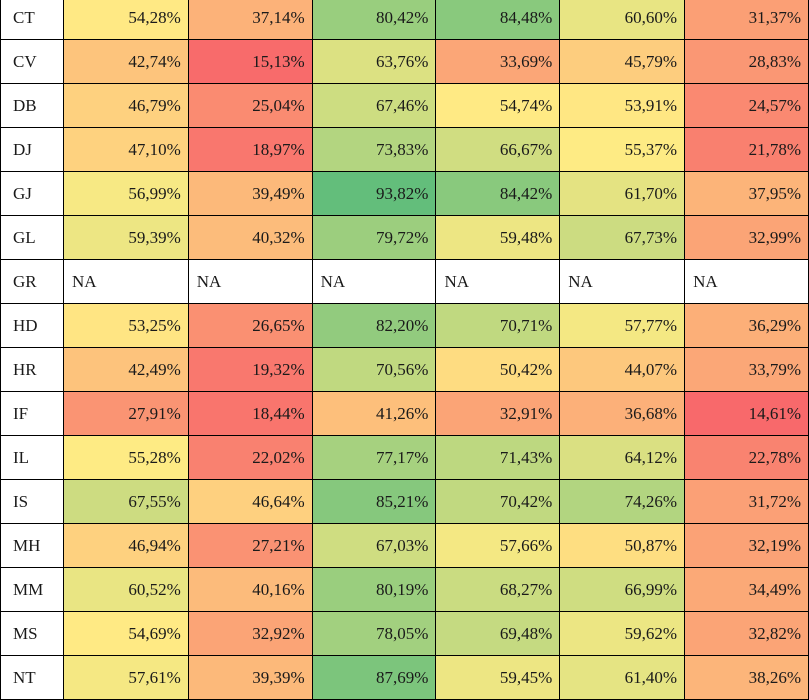 Image resolution: width=809 pixels, height=700 pixels. What do you see at coordinates (746, 457) in the screenshot?
I see `value-cell: 22,78%` at bounding box center [746, 457].